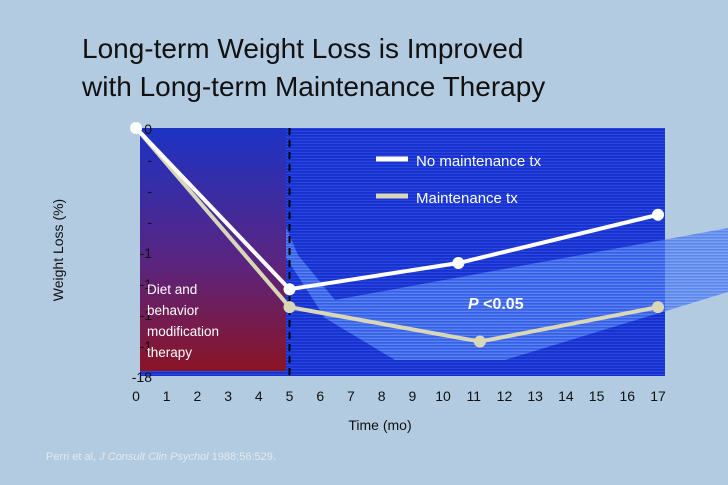 This screenshot has width=728, height=485. What do you see at coordinates (658, 396) in the screenshot?
I see `x-tick-label: 17` at bounding box center [658, 396].